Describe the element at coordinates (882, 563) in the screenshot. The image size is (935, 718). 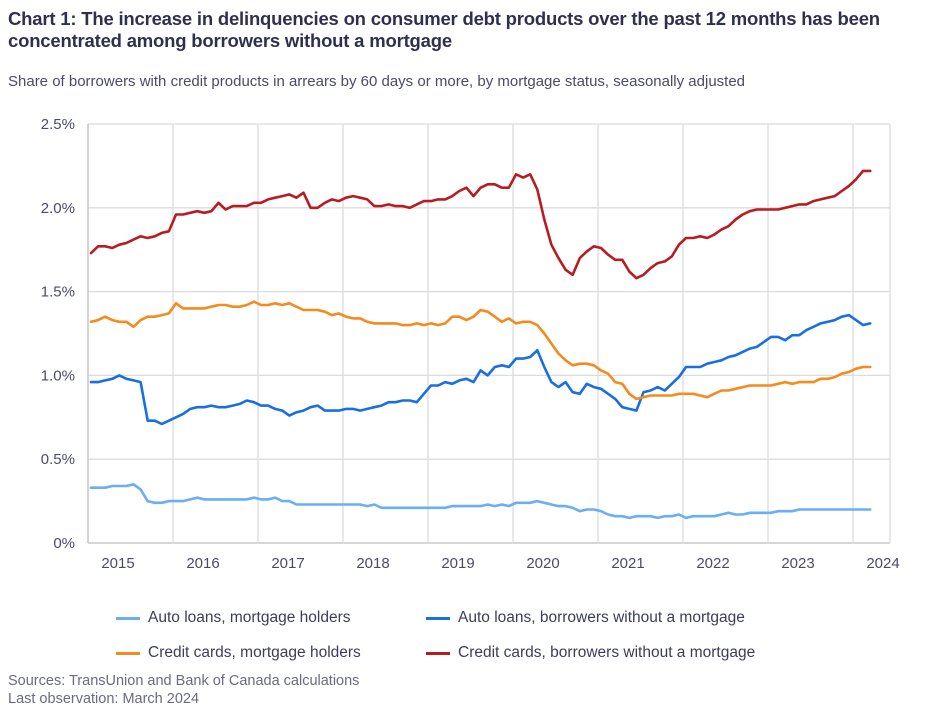
I see `x-tick-label: 2024` at that location.